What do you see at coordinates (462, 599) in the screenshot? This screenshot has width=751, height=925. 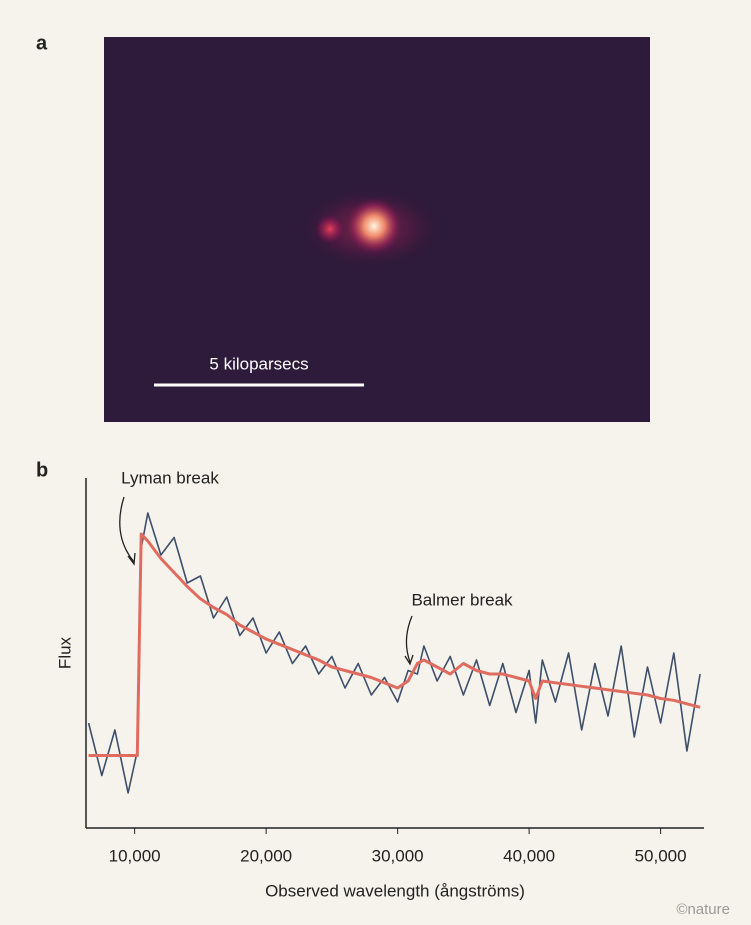 I see `annotation: Balmer break` at bounding box center [462, 599].